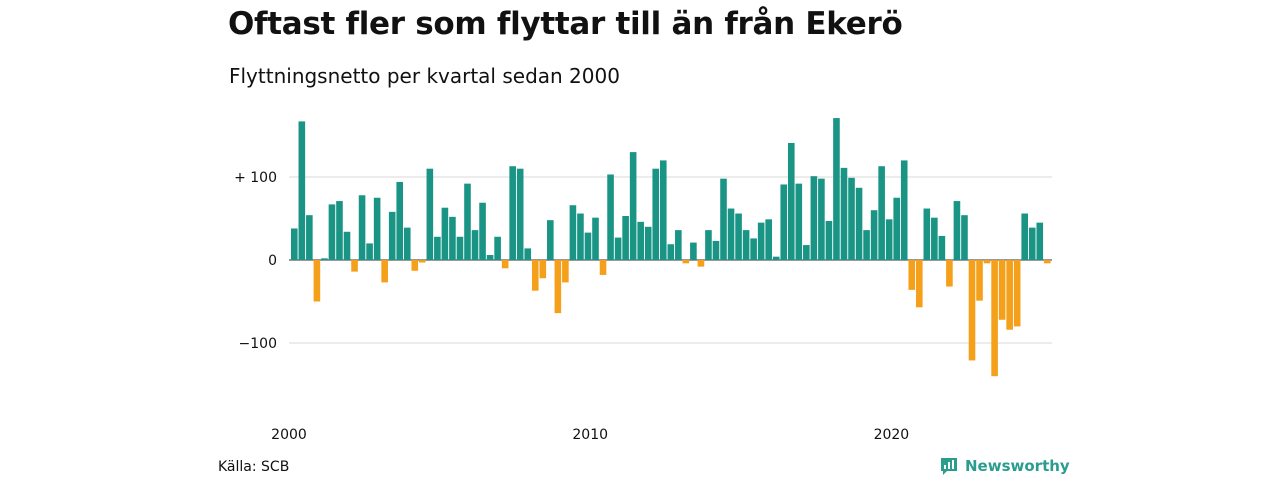  I want to click on y-axis-ticks: + 100 0 −100, so click(255, 261).